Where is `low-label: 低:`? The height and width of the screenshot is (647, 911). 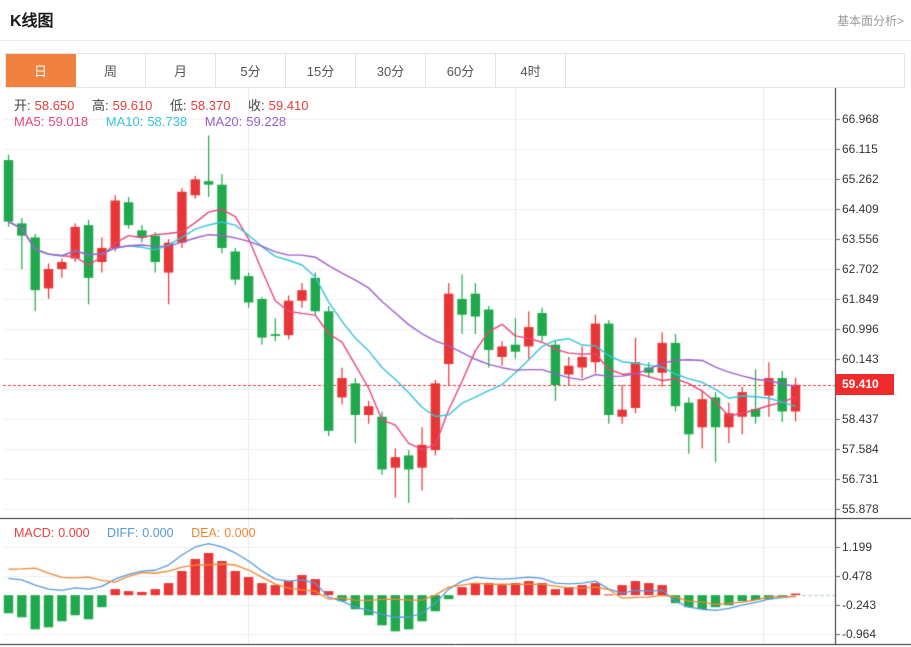 low-label: 低: is located at coordinates (178, 105).